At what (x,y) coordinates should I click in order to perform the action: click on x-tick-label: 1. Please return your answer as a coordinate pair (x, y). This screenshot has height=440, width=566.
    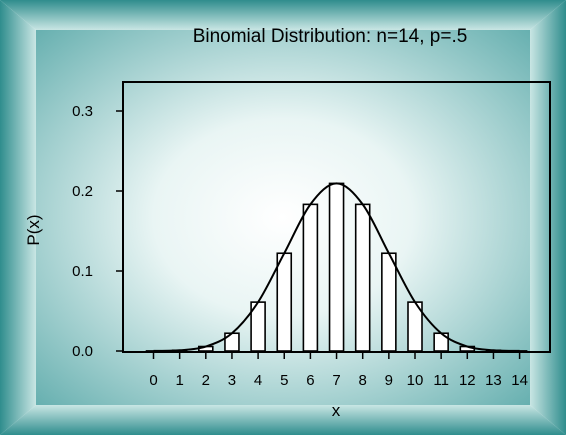
    Looking at the image, I should click on (179, 380).